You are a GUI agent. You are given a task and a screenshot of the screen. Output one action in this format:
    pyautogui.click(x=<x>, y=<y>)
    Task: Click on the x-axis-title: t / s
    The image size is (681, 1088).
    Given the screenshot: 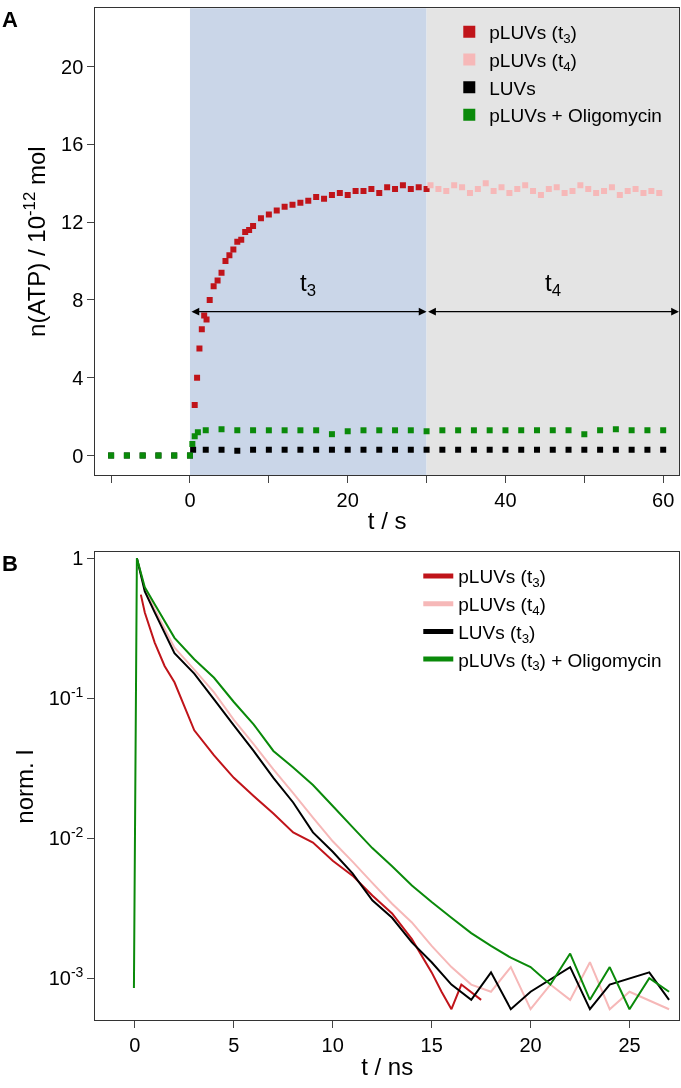 What is the action you would take?
    pyautogui.click(x=387, y=521)
    